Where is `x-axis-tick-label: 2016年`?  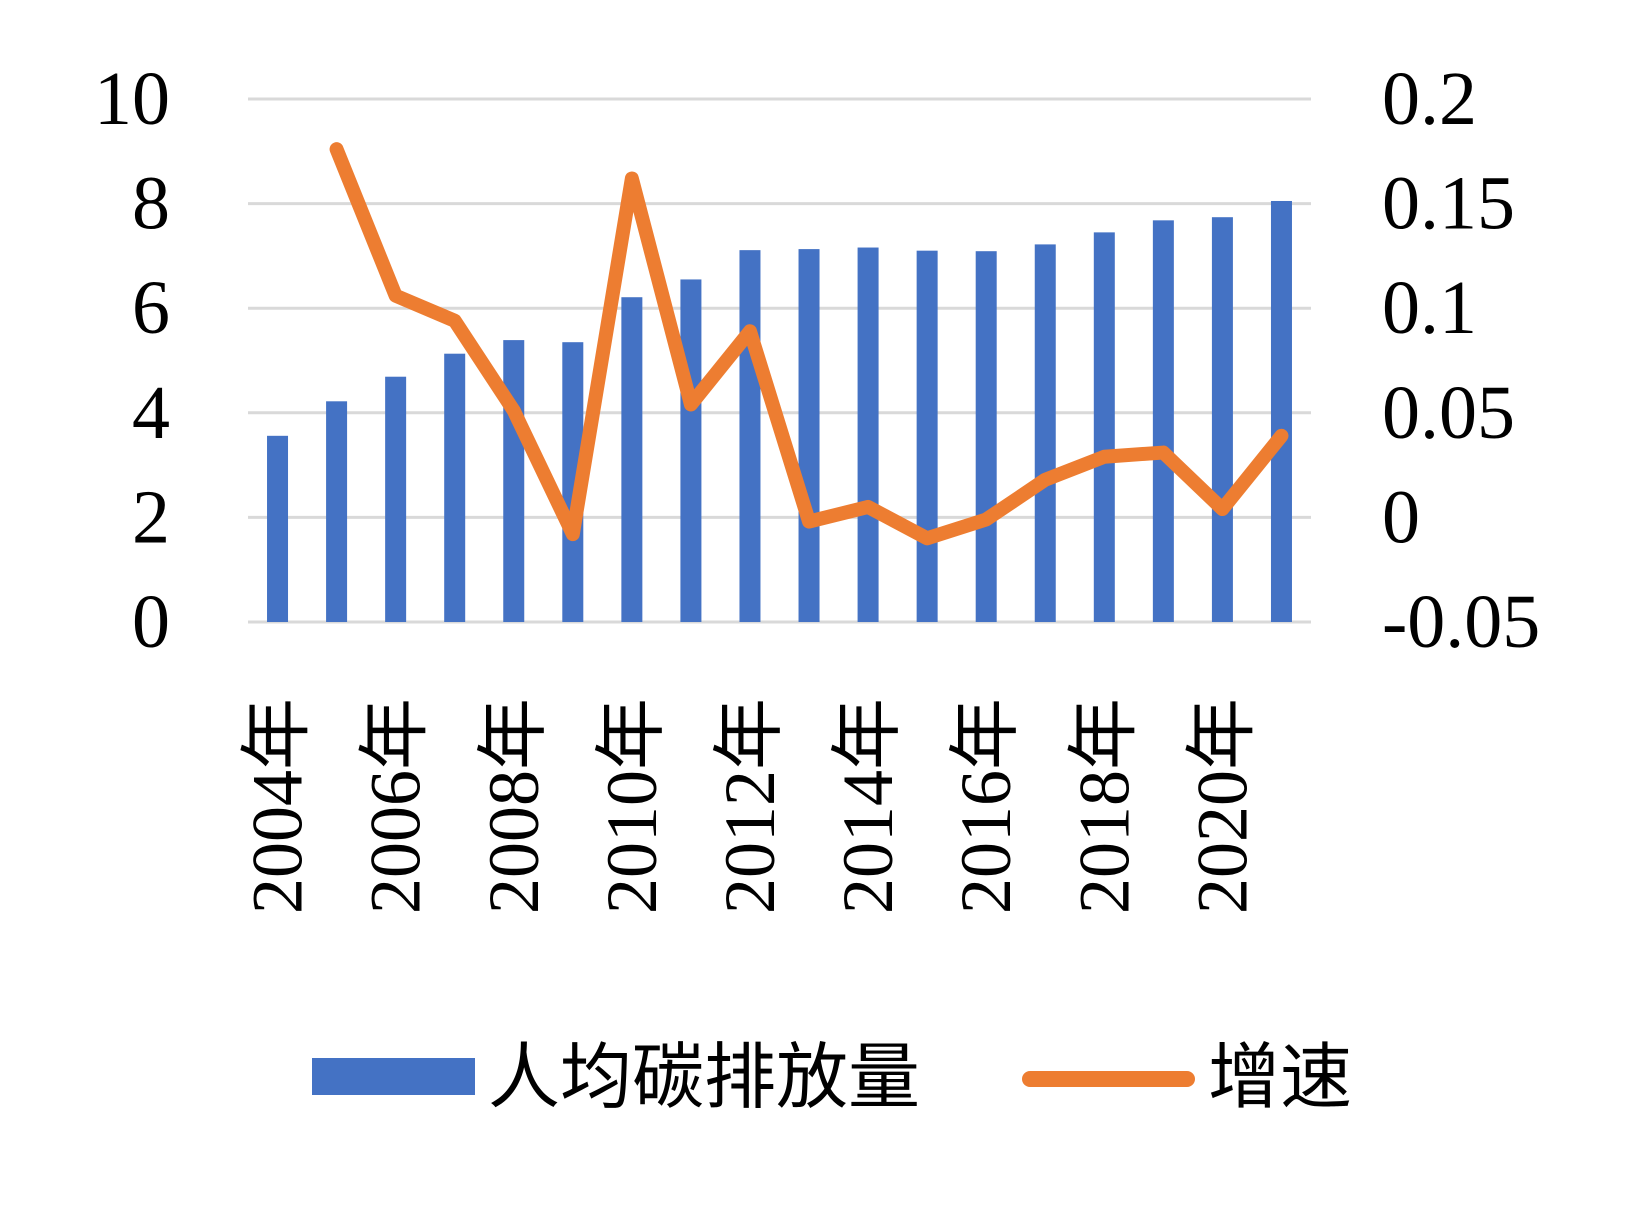 x-axis-tick-label: 2016年 is located at coordinates (986, 806).